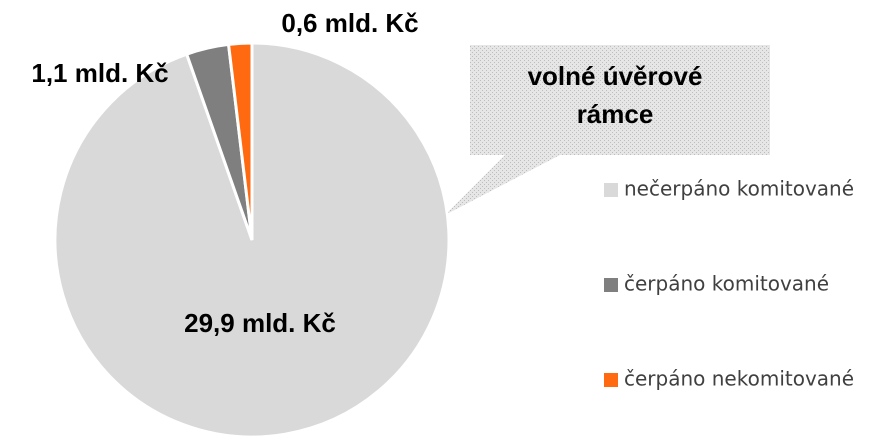 This screenshot has height=437, width=889. What do you see at coordinates (240, 141) in the screenshot?
I see `pie-slice` at bounding box center [240, 141].